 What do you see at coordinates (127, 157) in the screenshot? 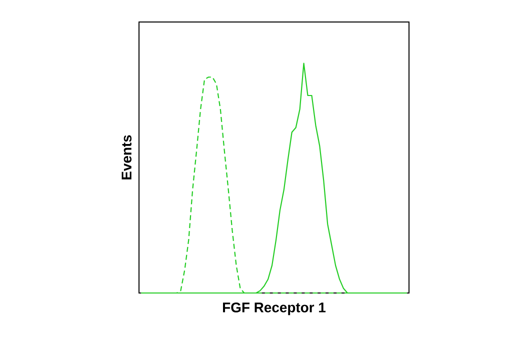
I see `y-axis-title: Events` at bounding box center [127, 157].